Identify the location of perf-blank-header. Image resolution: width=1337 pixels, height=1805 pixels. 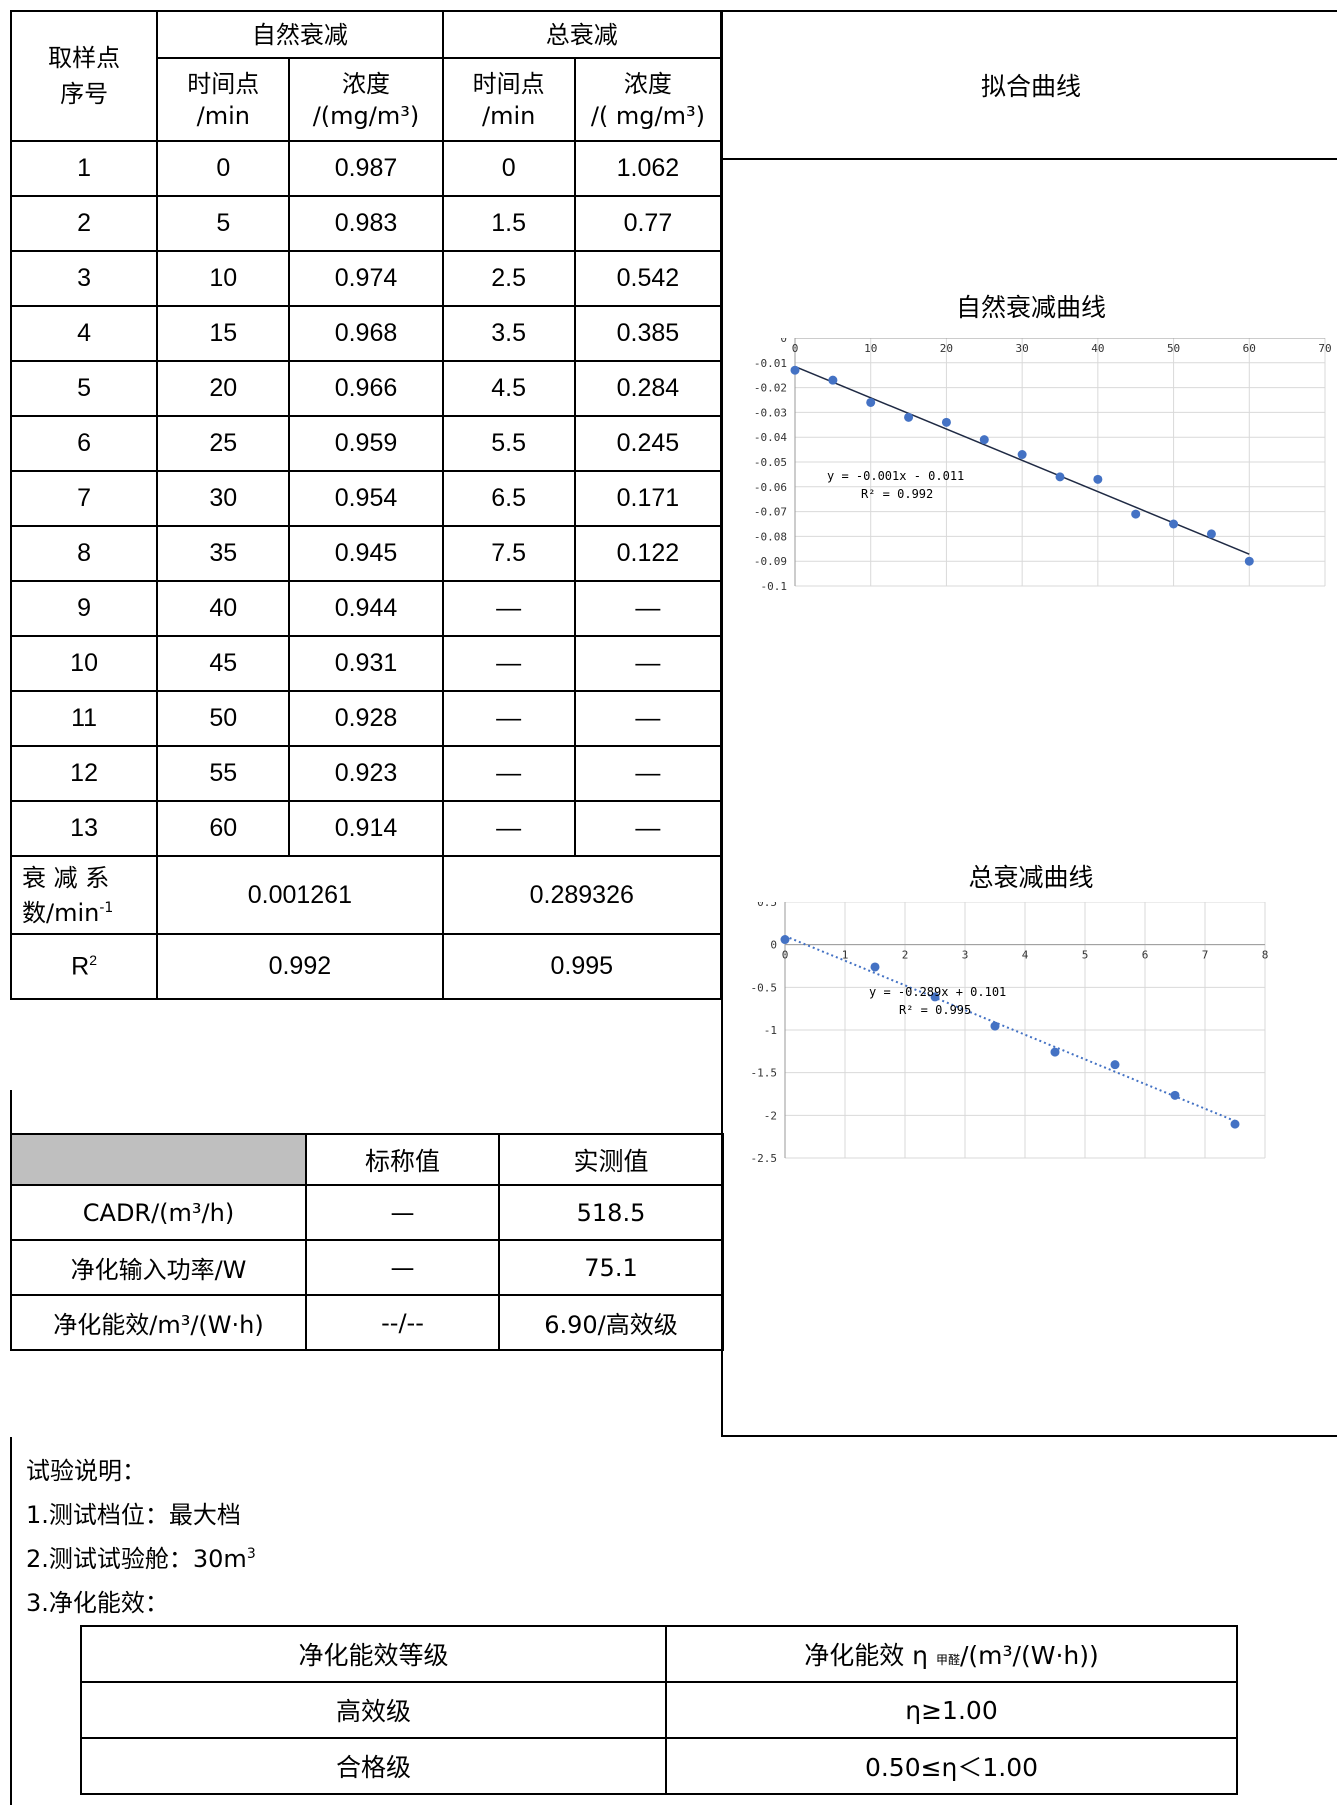
(158, 1159).